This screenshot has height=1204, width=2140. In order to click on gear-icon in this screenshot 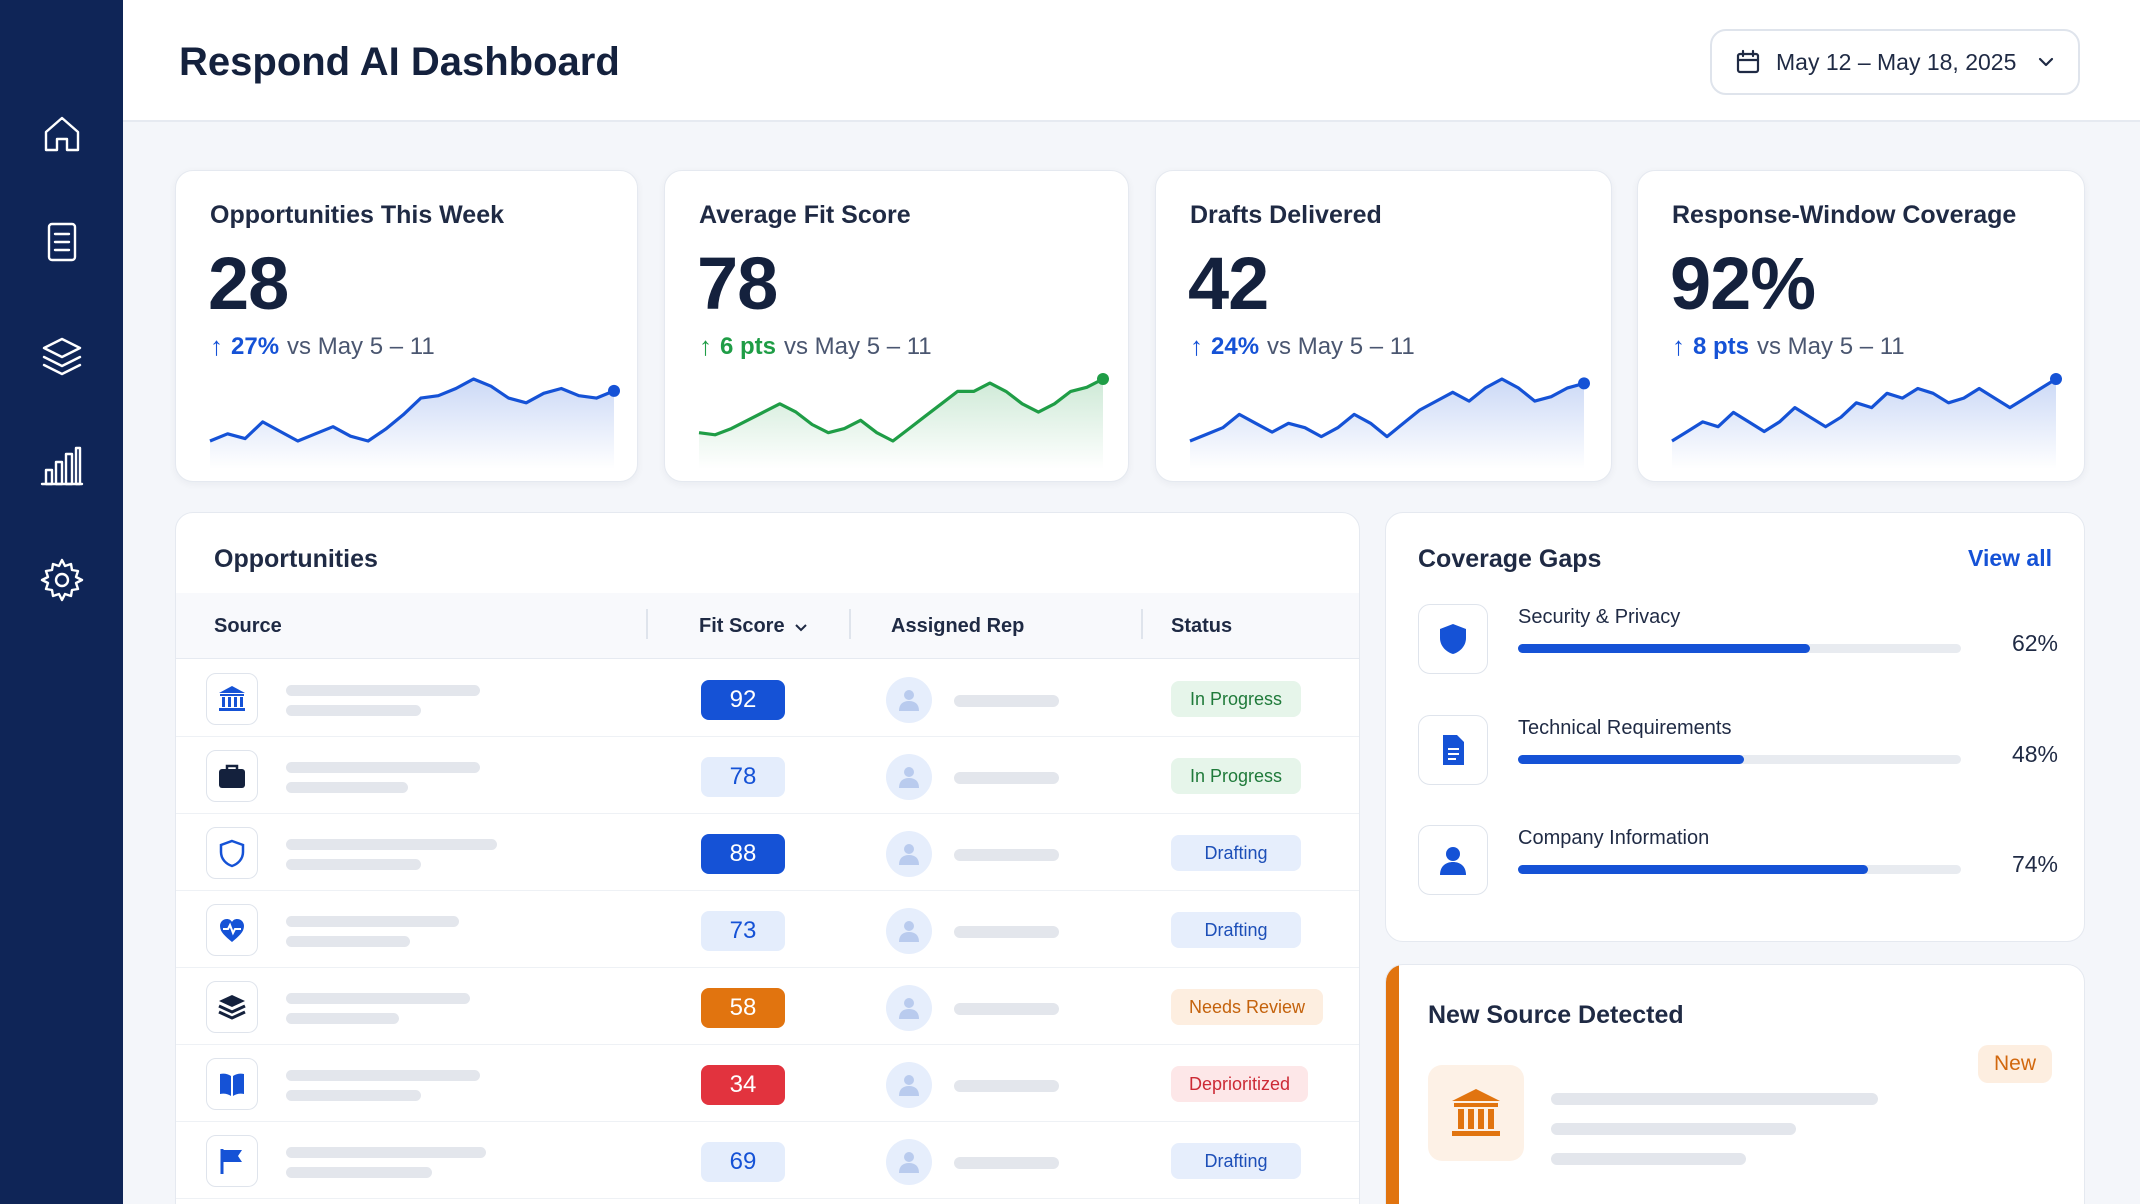, I will do `click(62, 580)`.